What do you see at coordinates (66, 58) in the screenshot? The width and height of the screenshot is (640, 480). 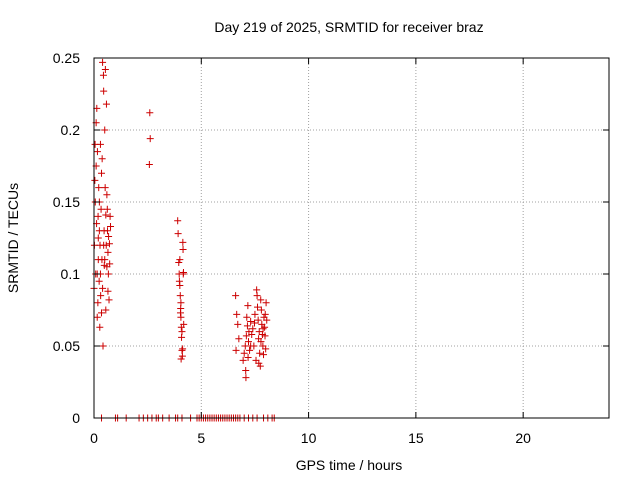 I see `y-tick-label: 0.25` at bounding box center [66, 58].